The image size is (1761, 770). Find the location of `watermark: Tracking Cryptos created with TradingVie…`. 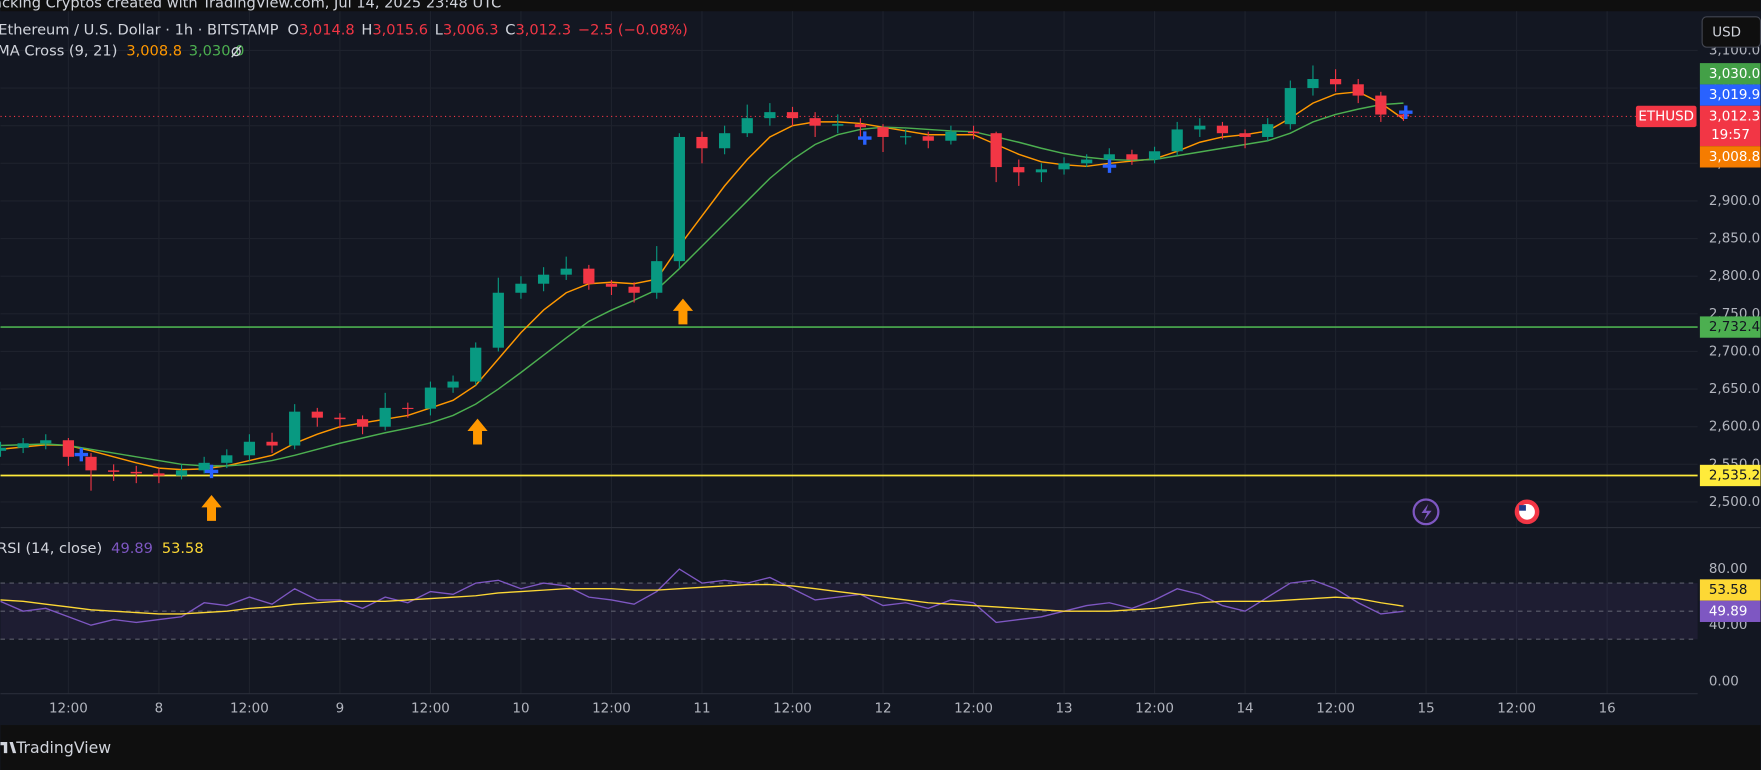

watermark: Tracking Cryptos created with TradingVie… is located at coordinates (250, 5).